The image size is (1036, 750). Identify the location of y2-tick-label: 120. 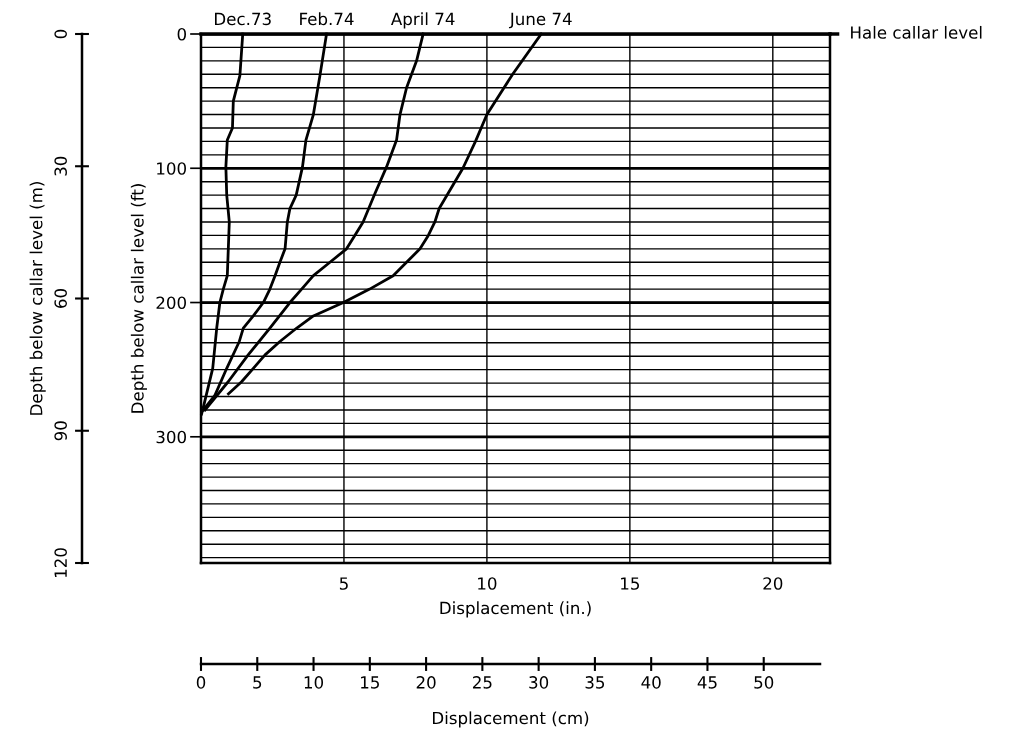
(60, 563).